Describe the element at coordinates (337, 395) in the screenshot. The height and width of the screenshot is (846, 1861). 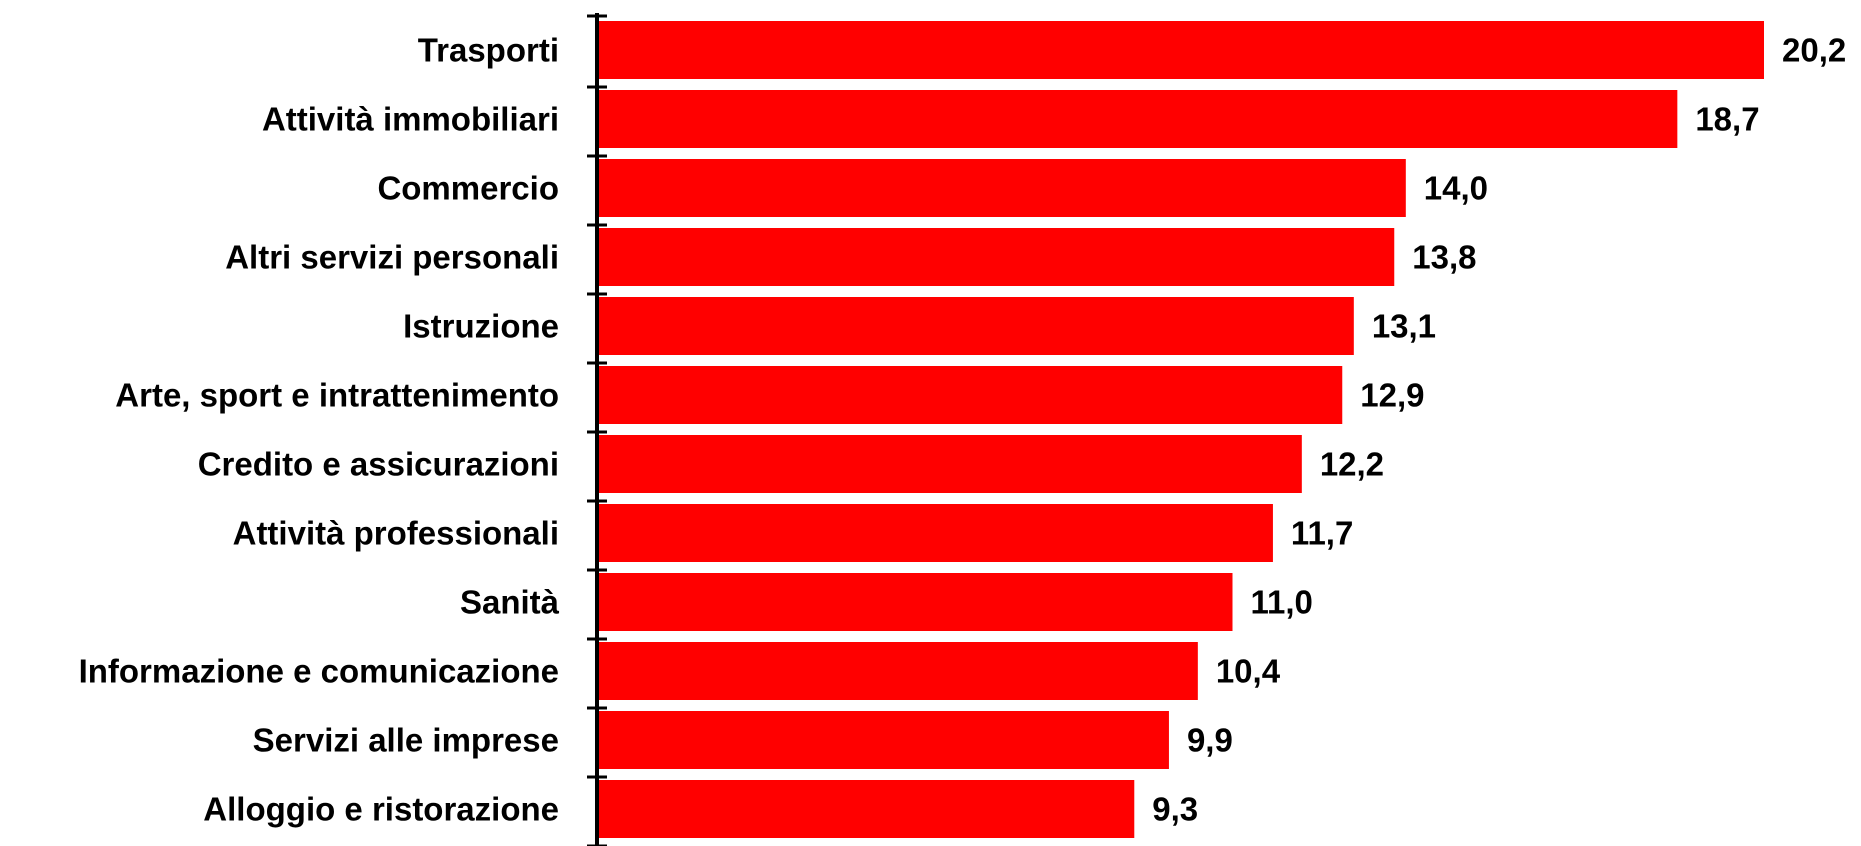
I see `category-label: Arte, sport e intrattenimento` at that location.